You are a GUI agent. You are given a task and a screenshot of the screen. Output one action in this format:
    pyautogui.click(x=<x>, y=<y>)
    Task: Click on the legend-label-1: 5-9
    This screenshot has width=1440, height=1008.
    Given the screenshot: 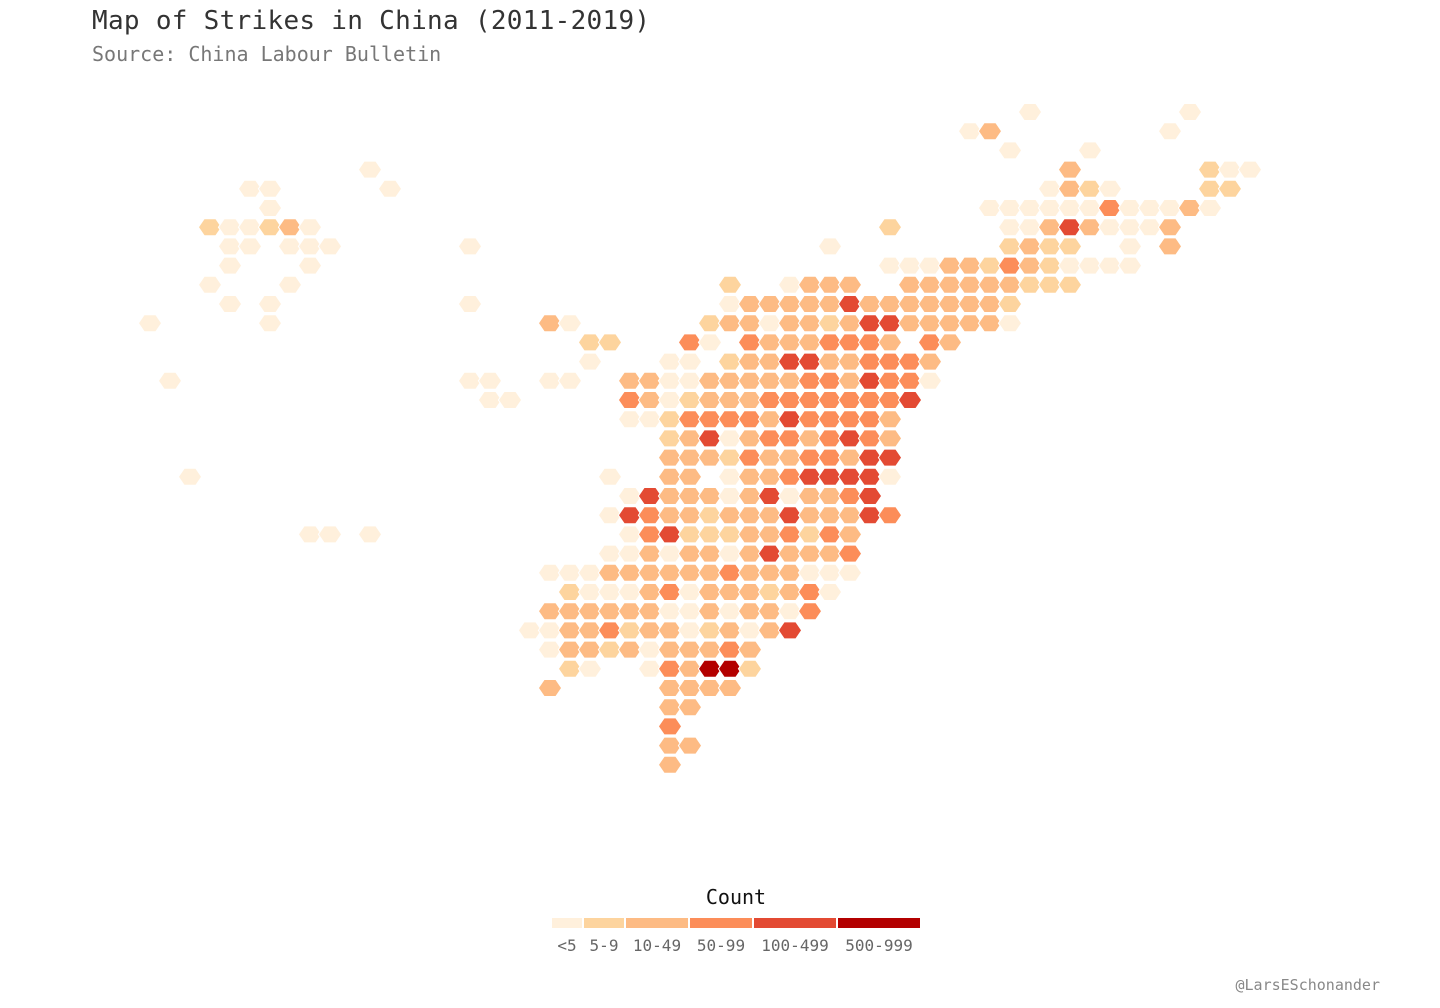 What is the action you would take?
    pyautogui.click(x=604, y=945)
    